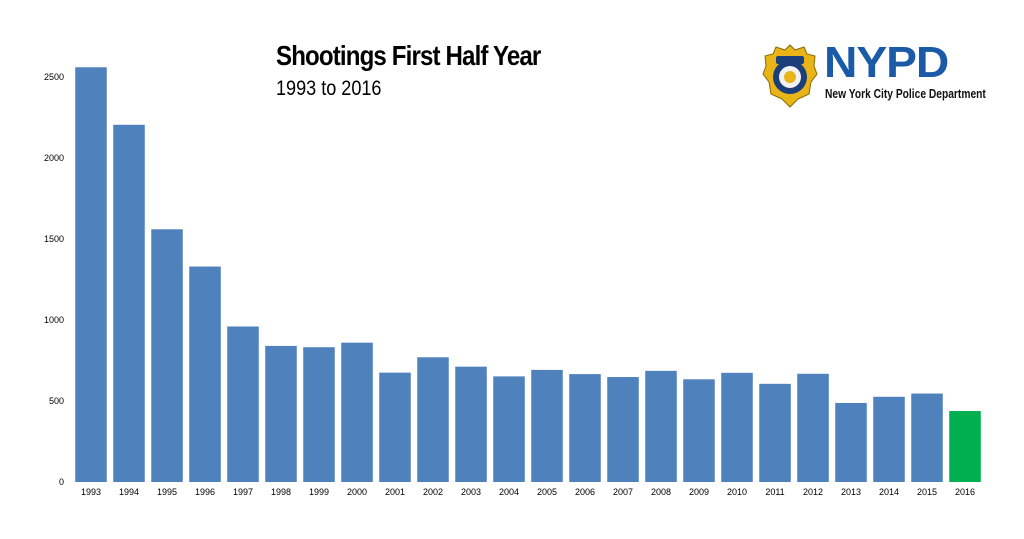  Describe the element at coordinates (965, 492) in the screenshot. I see `x-tick-label: 2016` at that location.